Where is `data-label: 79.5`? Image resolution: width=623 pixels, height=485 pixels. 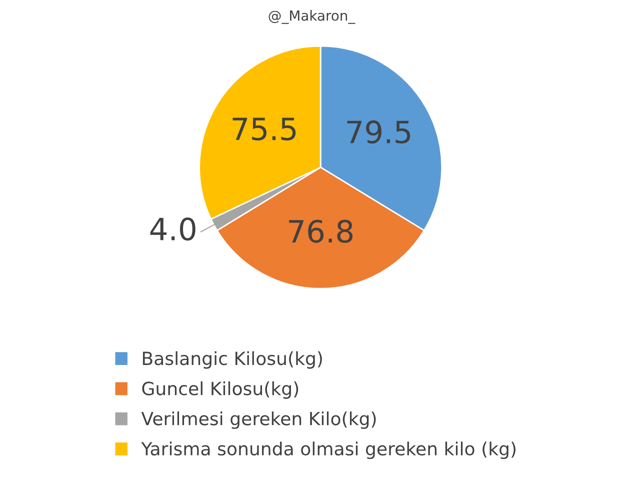 data-label: 79.5 is located at coordinates (378, 132).